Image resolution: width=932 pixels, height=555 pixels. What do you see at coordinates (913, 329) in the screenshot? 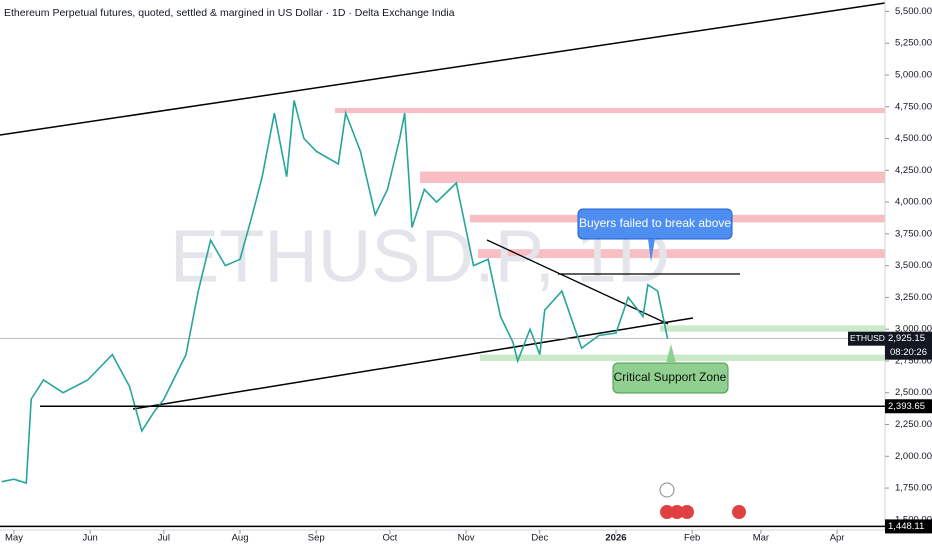
I see `y-tick-label: 3,000.00` at bounding box center [913, 329].